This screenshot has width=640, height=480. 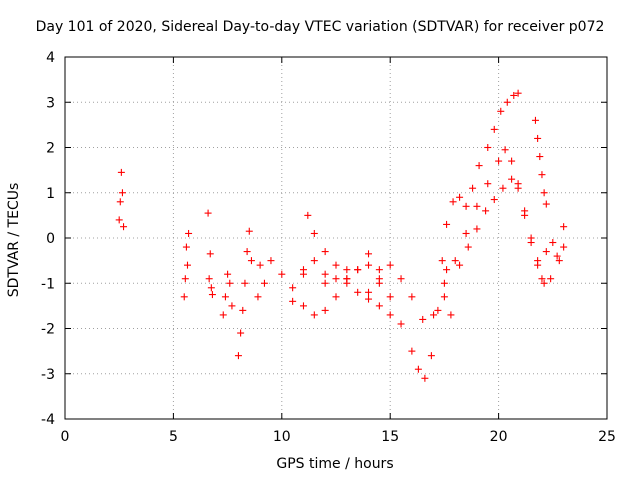 What do you see at coordinates (50, 239) in the screenshot?
I see `y-tick-label: 0` at bounding box center [50, 239].